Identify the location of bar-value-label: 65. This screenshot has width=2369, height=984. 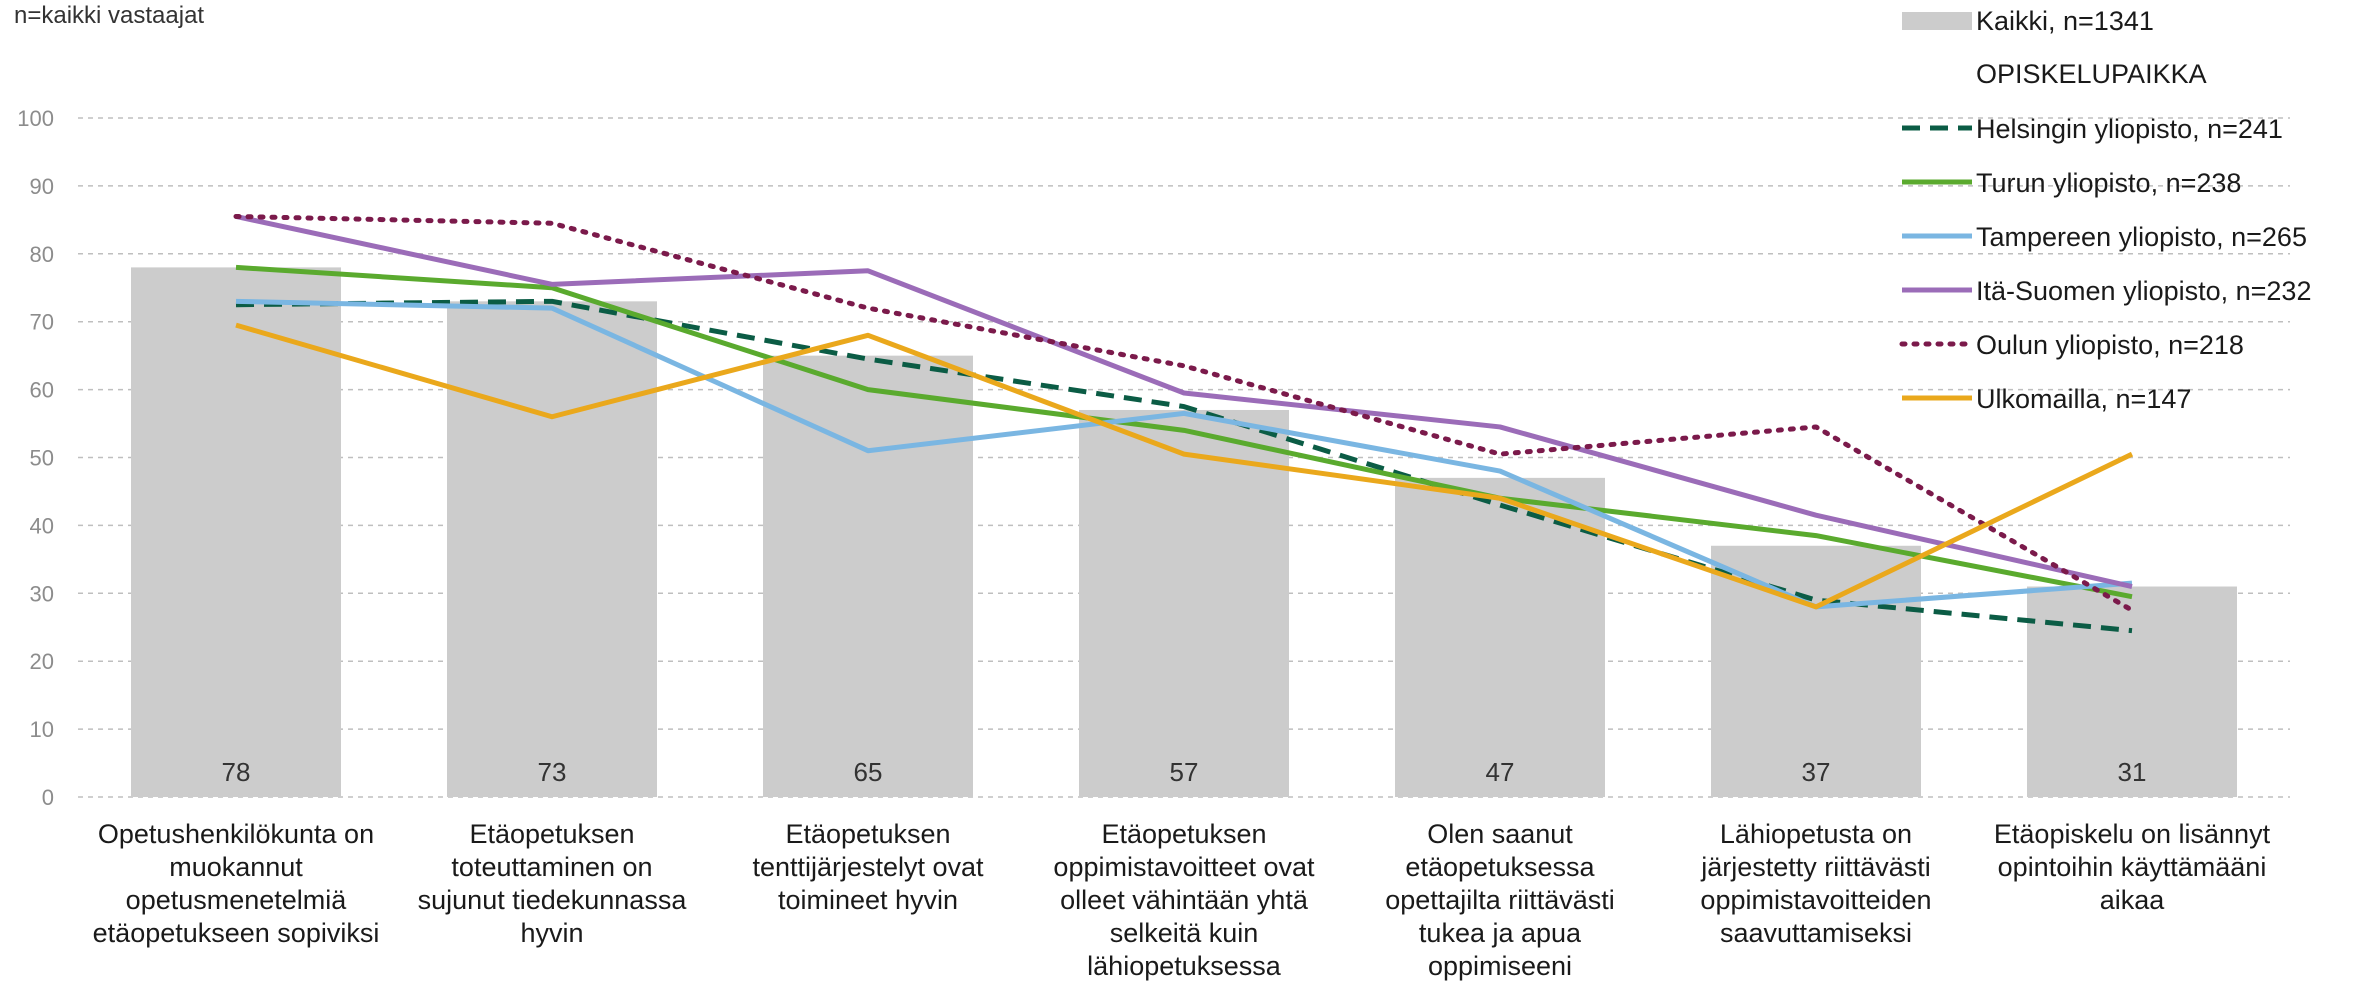
(868, 772).